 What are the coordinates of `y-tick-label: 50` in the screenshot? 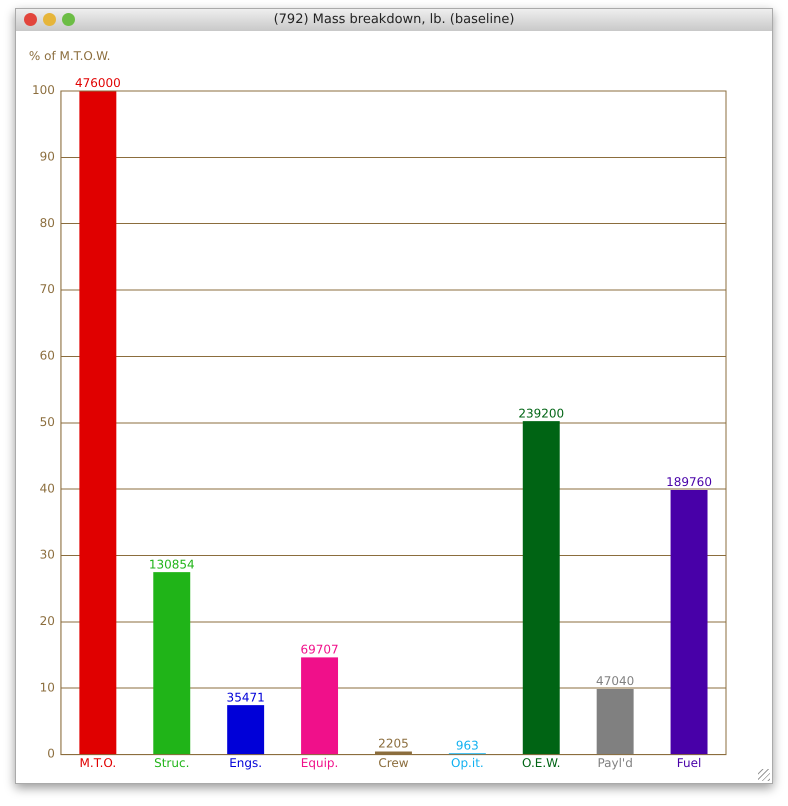 It's located at (47, 421).